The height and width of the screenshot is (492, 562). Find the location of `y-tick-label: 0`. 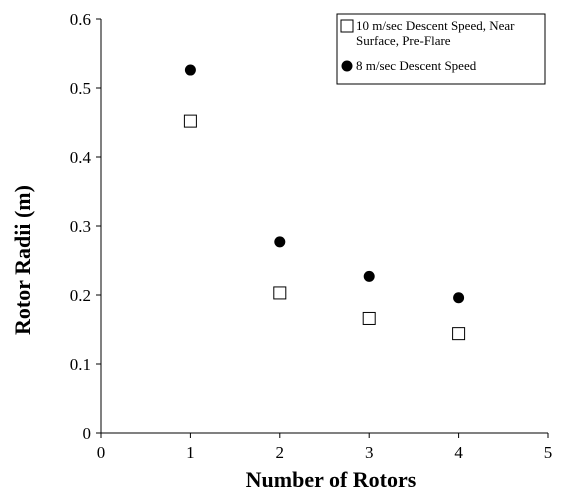

y-tick-label: 0 is located at coordinates (87, 433).